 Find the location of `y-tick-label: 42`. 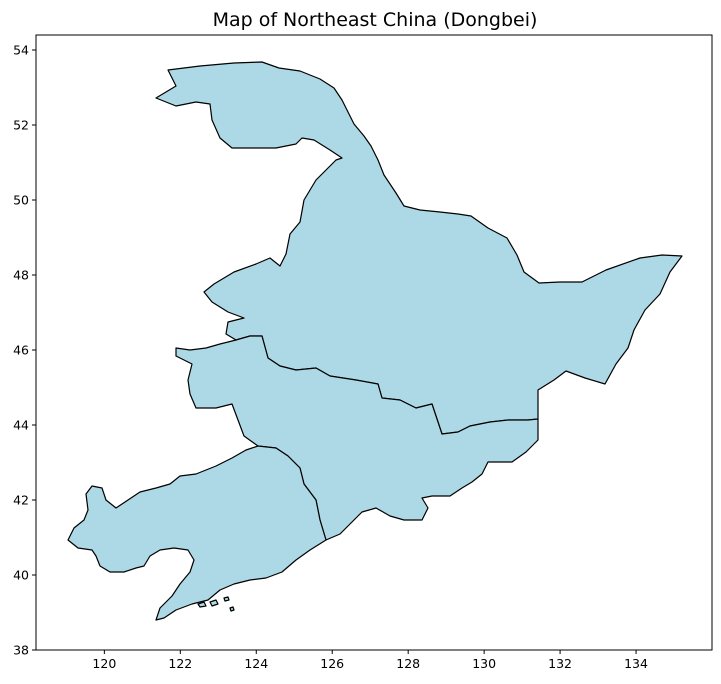

y-tick-label: 42 is located at coordinates (21, 500).